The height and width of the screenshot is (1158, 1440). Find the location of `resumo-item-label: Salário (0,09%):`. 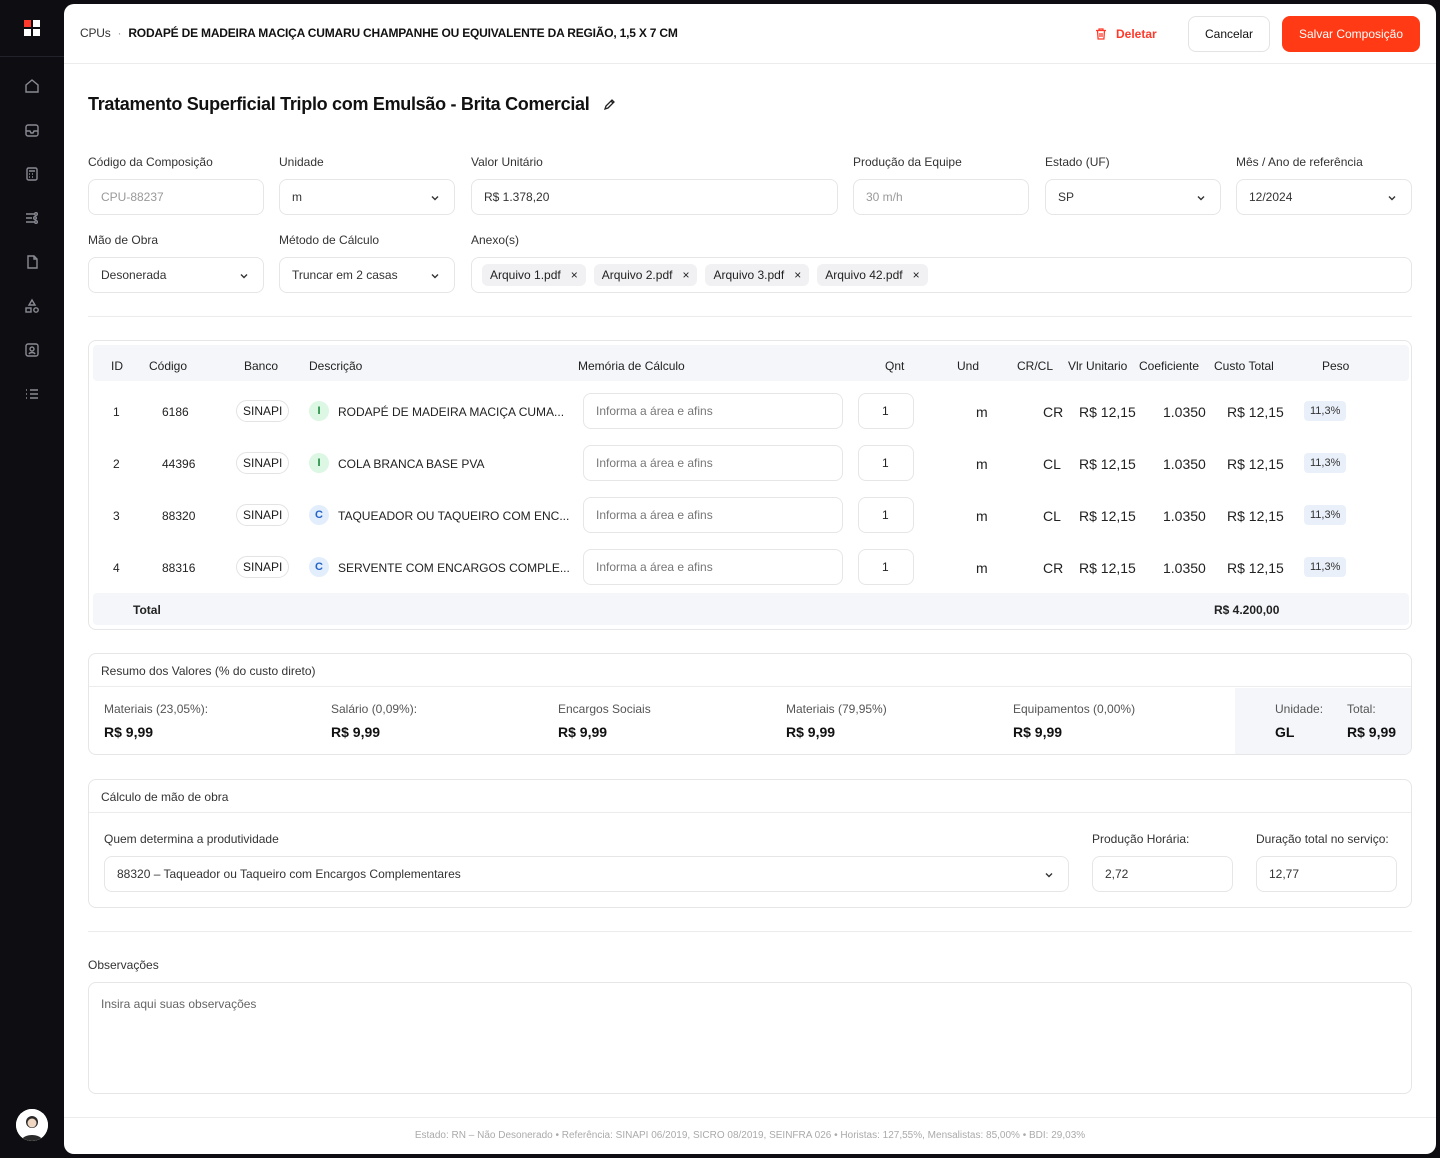

resumo-item-label: Salário (0,09%): is located at coordinates (374, 709).